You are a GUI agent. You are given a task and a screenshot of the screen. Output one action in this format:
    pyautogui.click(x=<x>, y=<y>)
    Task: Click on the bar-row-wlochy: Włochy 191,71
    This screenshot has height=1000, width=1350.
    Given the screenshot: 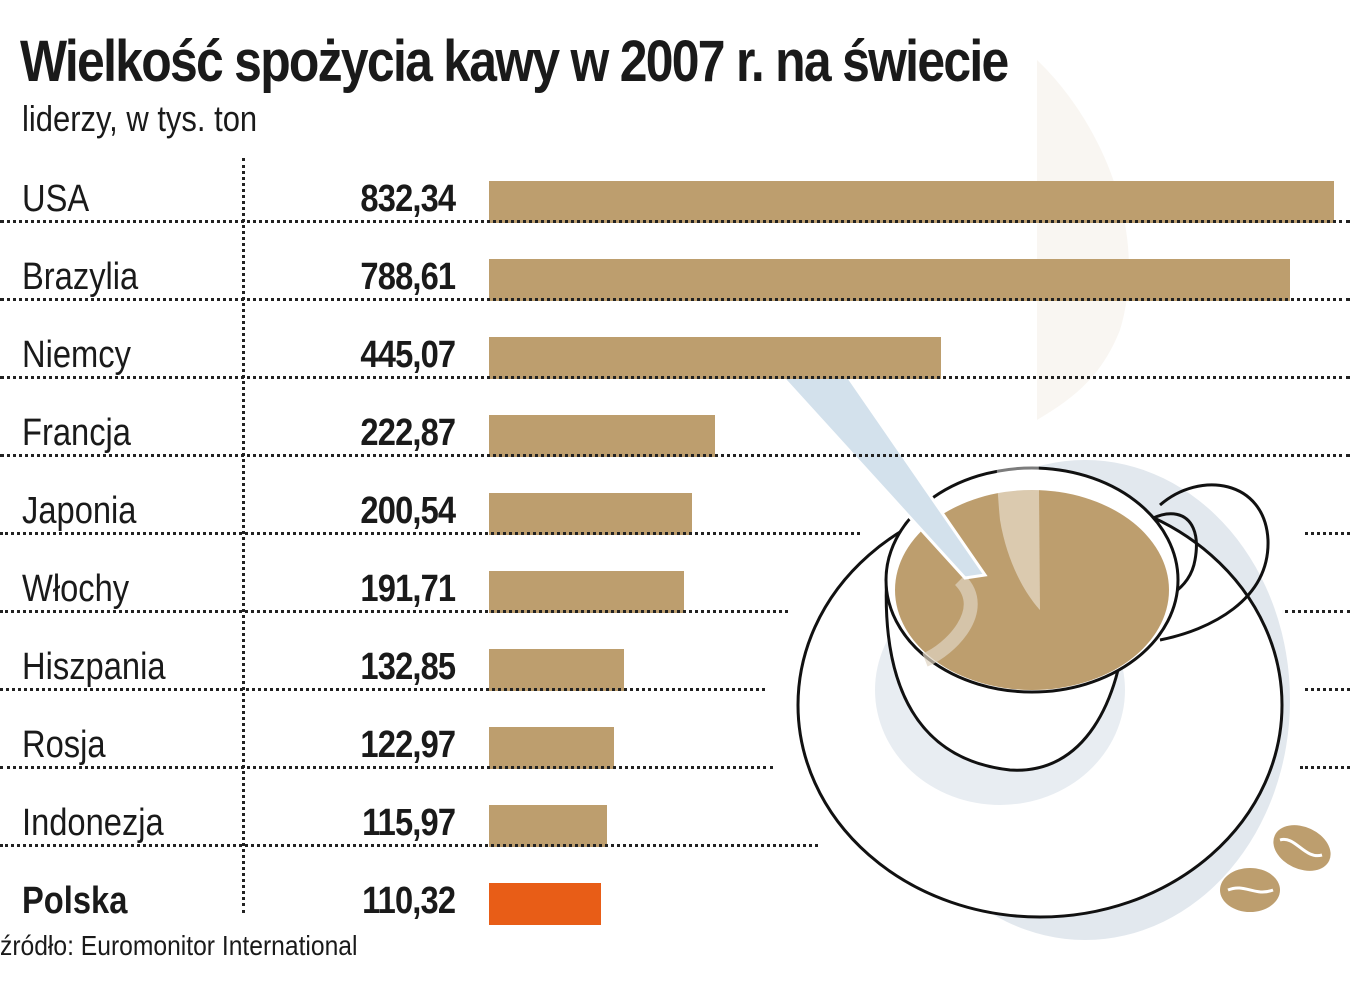 What is the action you would take?
    pyautogui.click(x=675, y=589)
    